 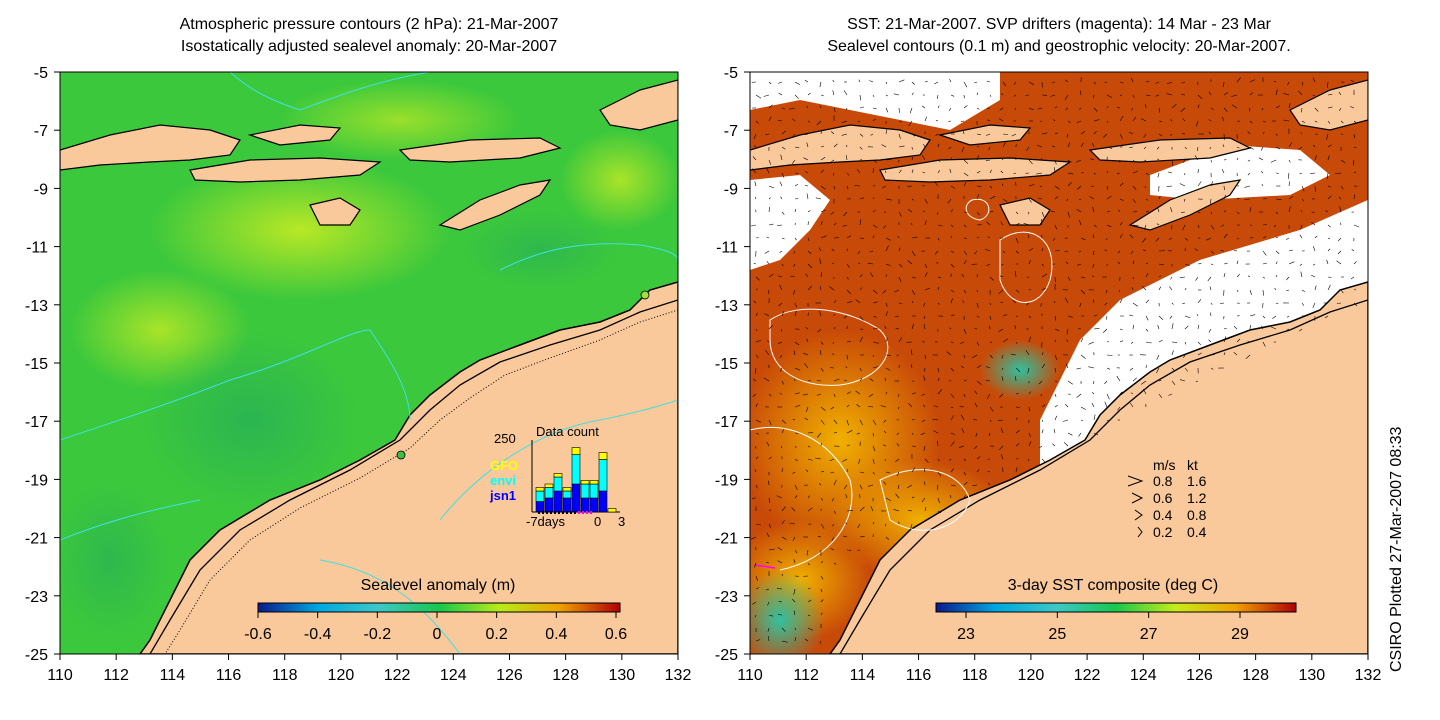 I want to click on y-tick-label: -19, so click(x=726, y=480).